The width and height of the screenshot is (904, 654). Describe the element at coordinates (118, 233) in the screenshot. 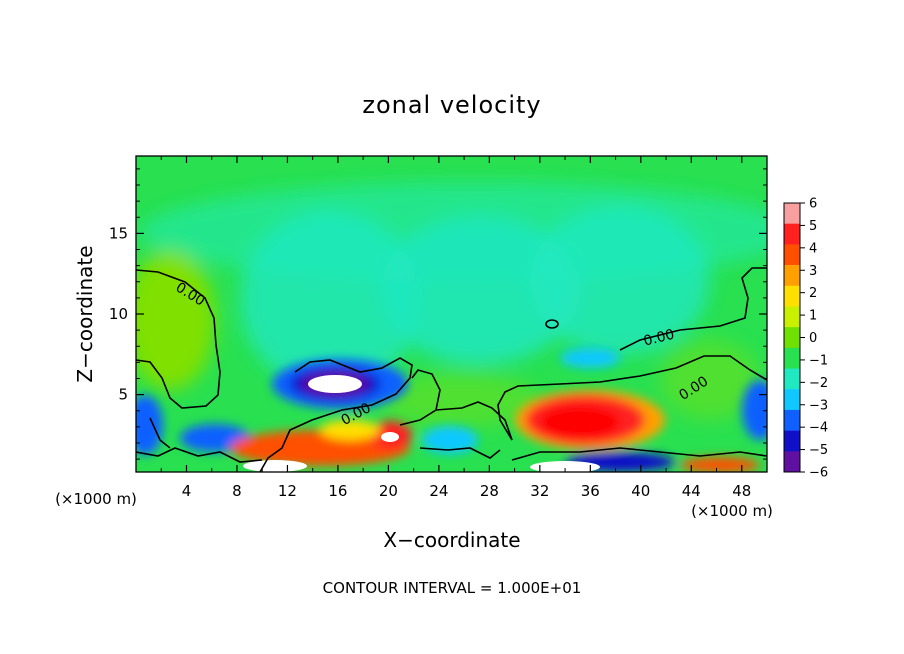

I see `y-tick-label: 15` at that location.